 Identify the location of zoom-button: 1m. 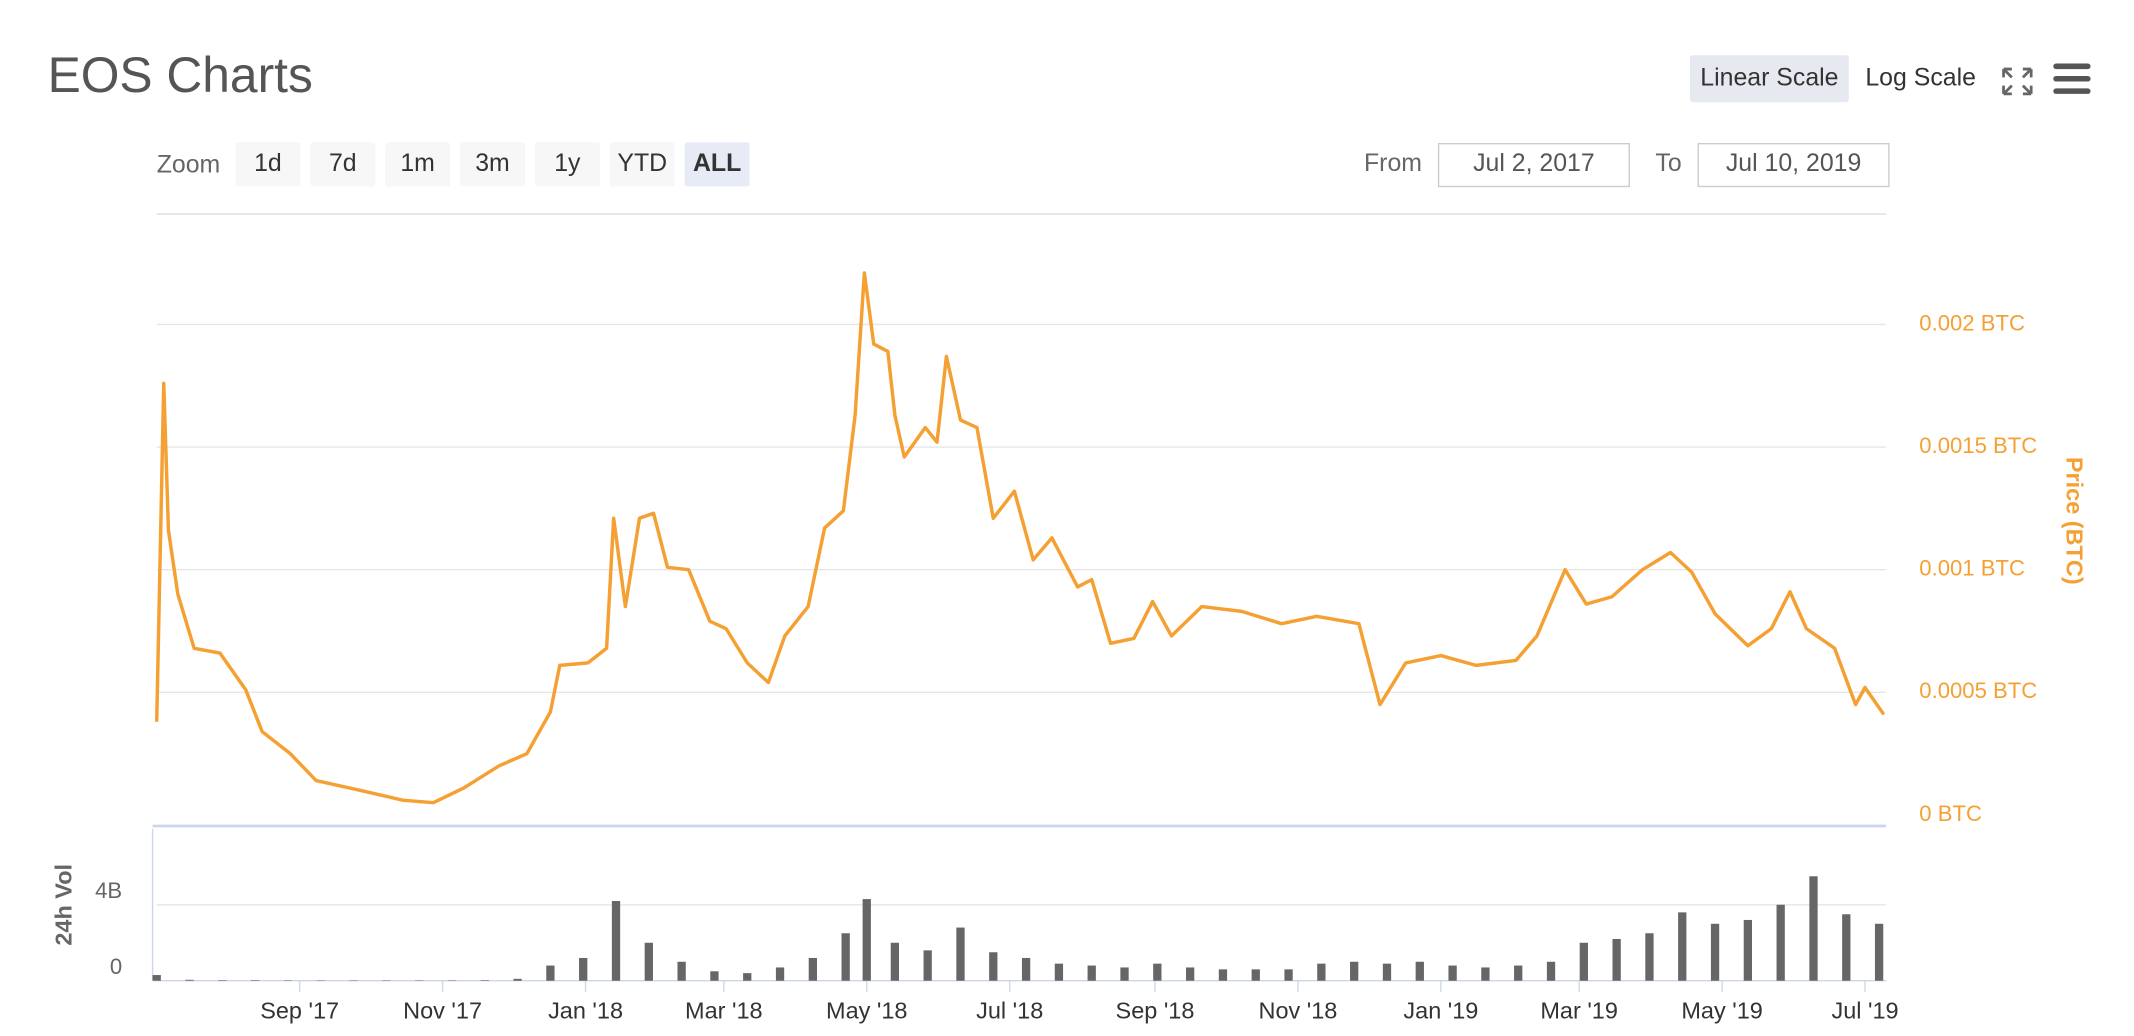
(417, 163).